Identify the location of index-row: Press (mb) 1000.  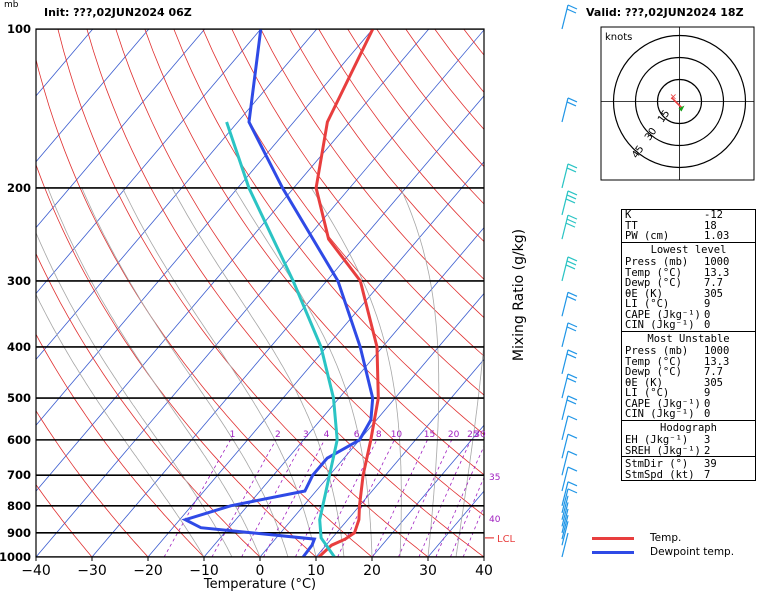
(688, 351).